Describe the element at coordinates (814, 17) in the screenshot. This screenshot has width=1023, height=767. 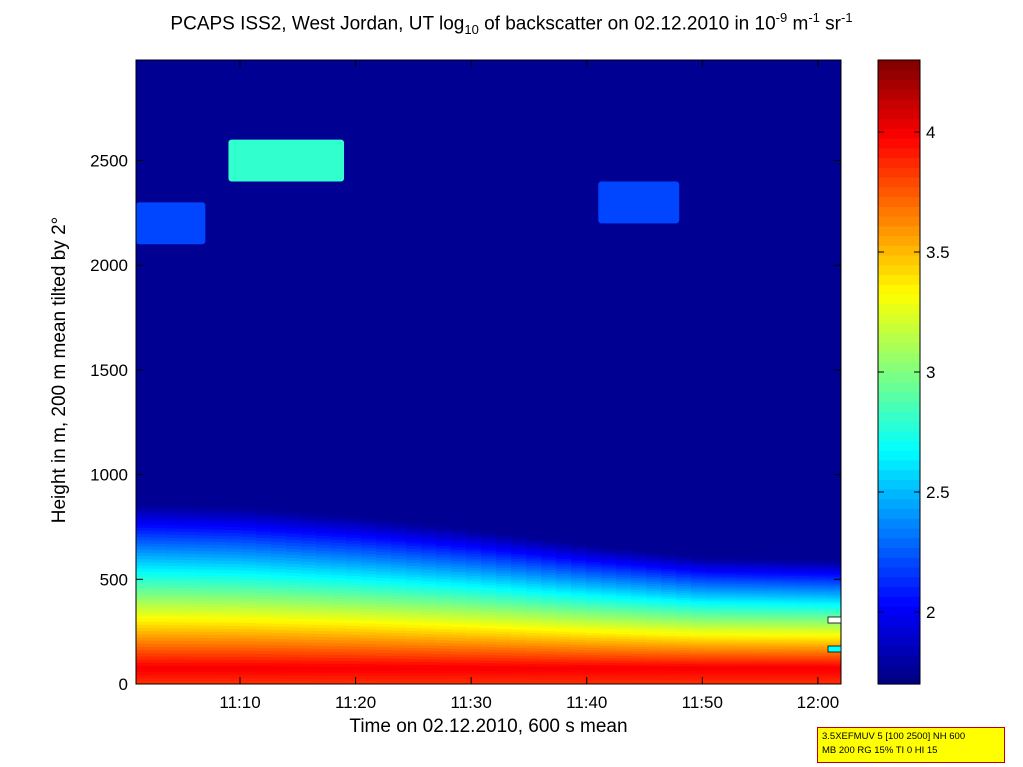
I see `title-part: -1` at that location.